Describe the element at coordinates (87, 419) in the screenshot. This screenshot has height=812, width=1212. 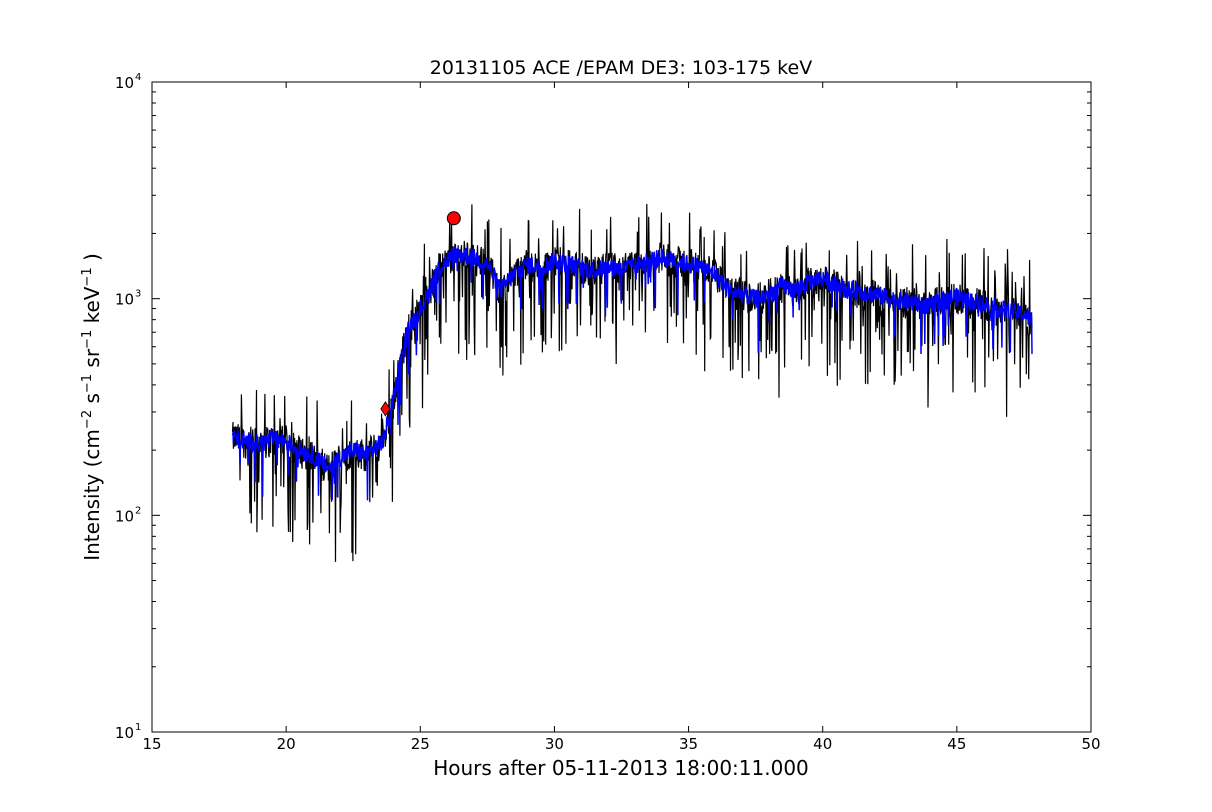
I see `y-axis-label-part: −2` at that location.